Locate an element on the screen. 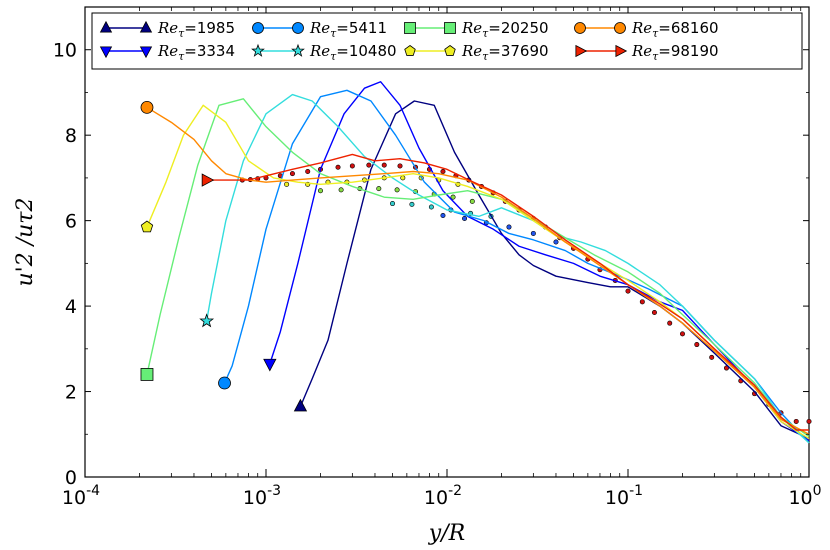 The image size is (830, 550). x-axis-title: y/R is located at coordinates (446, 533).